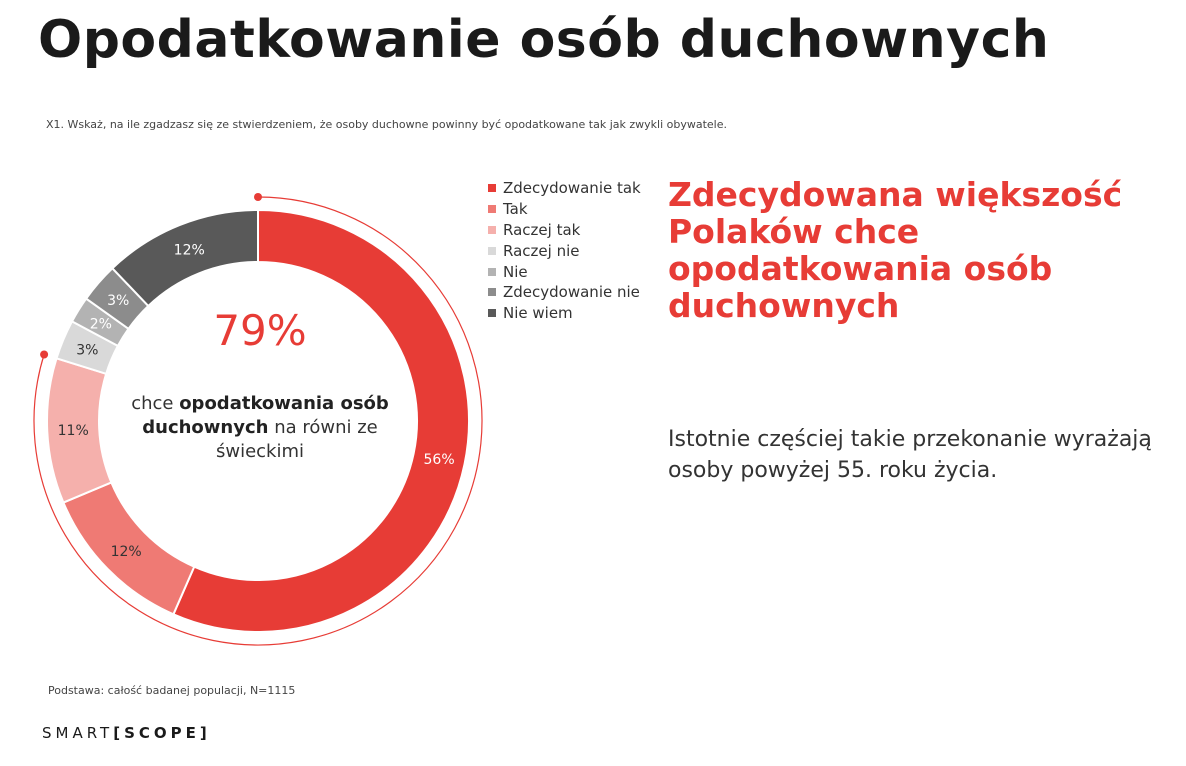  What do you see at coordinates (515, 209) in the screenshot?
I see `legend-label: Tak` at bounding box center [515, 209].